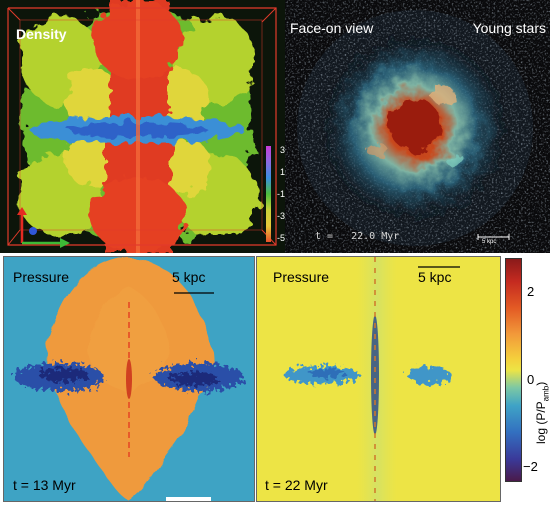 The width and height of the screenshot is (550, 505). What do you see at coordinates (282, 150) in the screenshot?
I see `density-scale-tick: 3` at bounding box center [282, 150].